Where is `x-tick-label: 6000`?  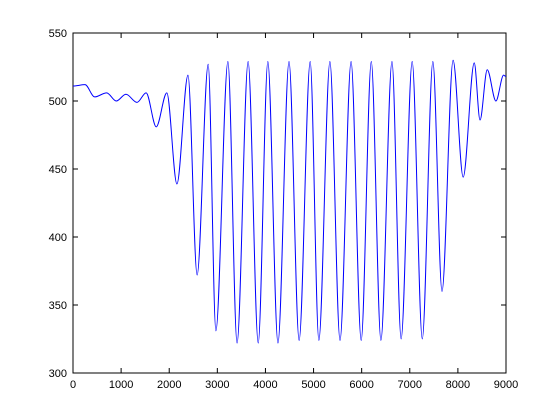
x-tick-label: 6000 is located at coordinates (361, 385).